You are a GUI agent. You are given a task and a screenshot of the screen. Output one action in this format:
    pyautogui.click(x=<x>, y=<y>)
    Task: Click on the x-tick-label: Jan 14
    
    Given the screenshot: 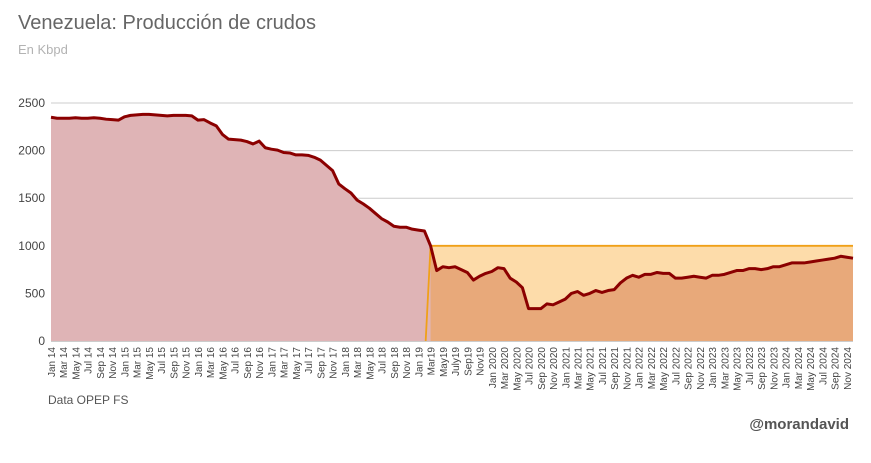 What is the action you would take?
    pyautogui.click(x=52, y=362)
    